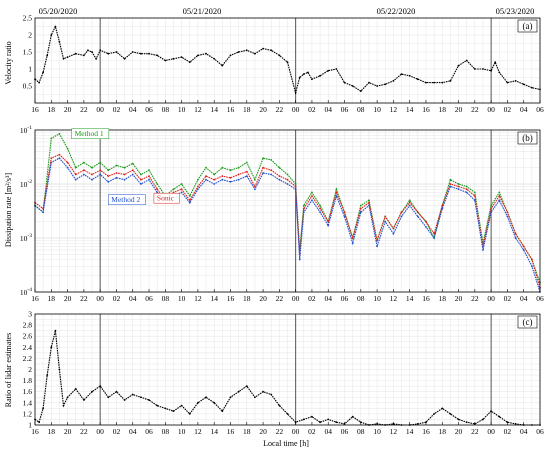  Describe the element at coordinates (28, 347) in the screenshot. I see `y-tick-label: 2.4` at that location.